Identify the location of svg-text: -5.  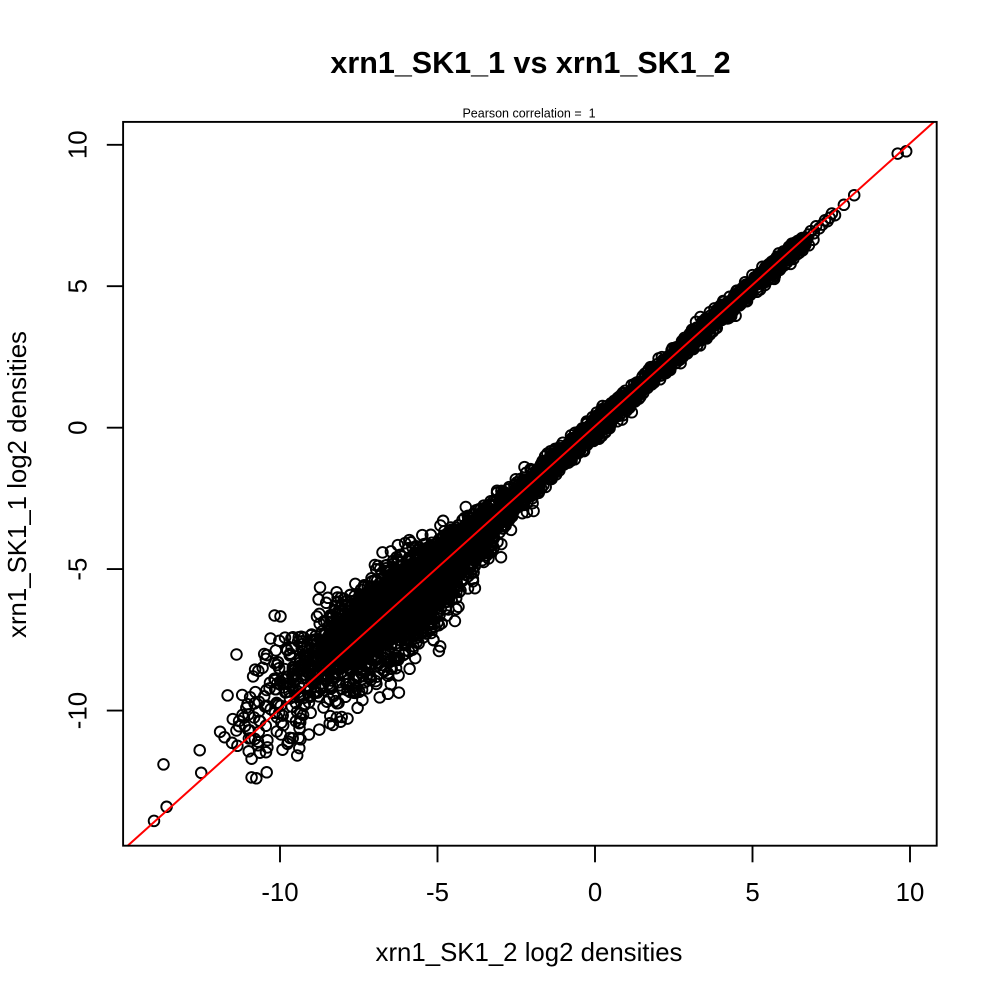
(437, 893).